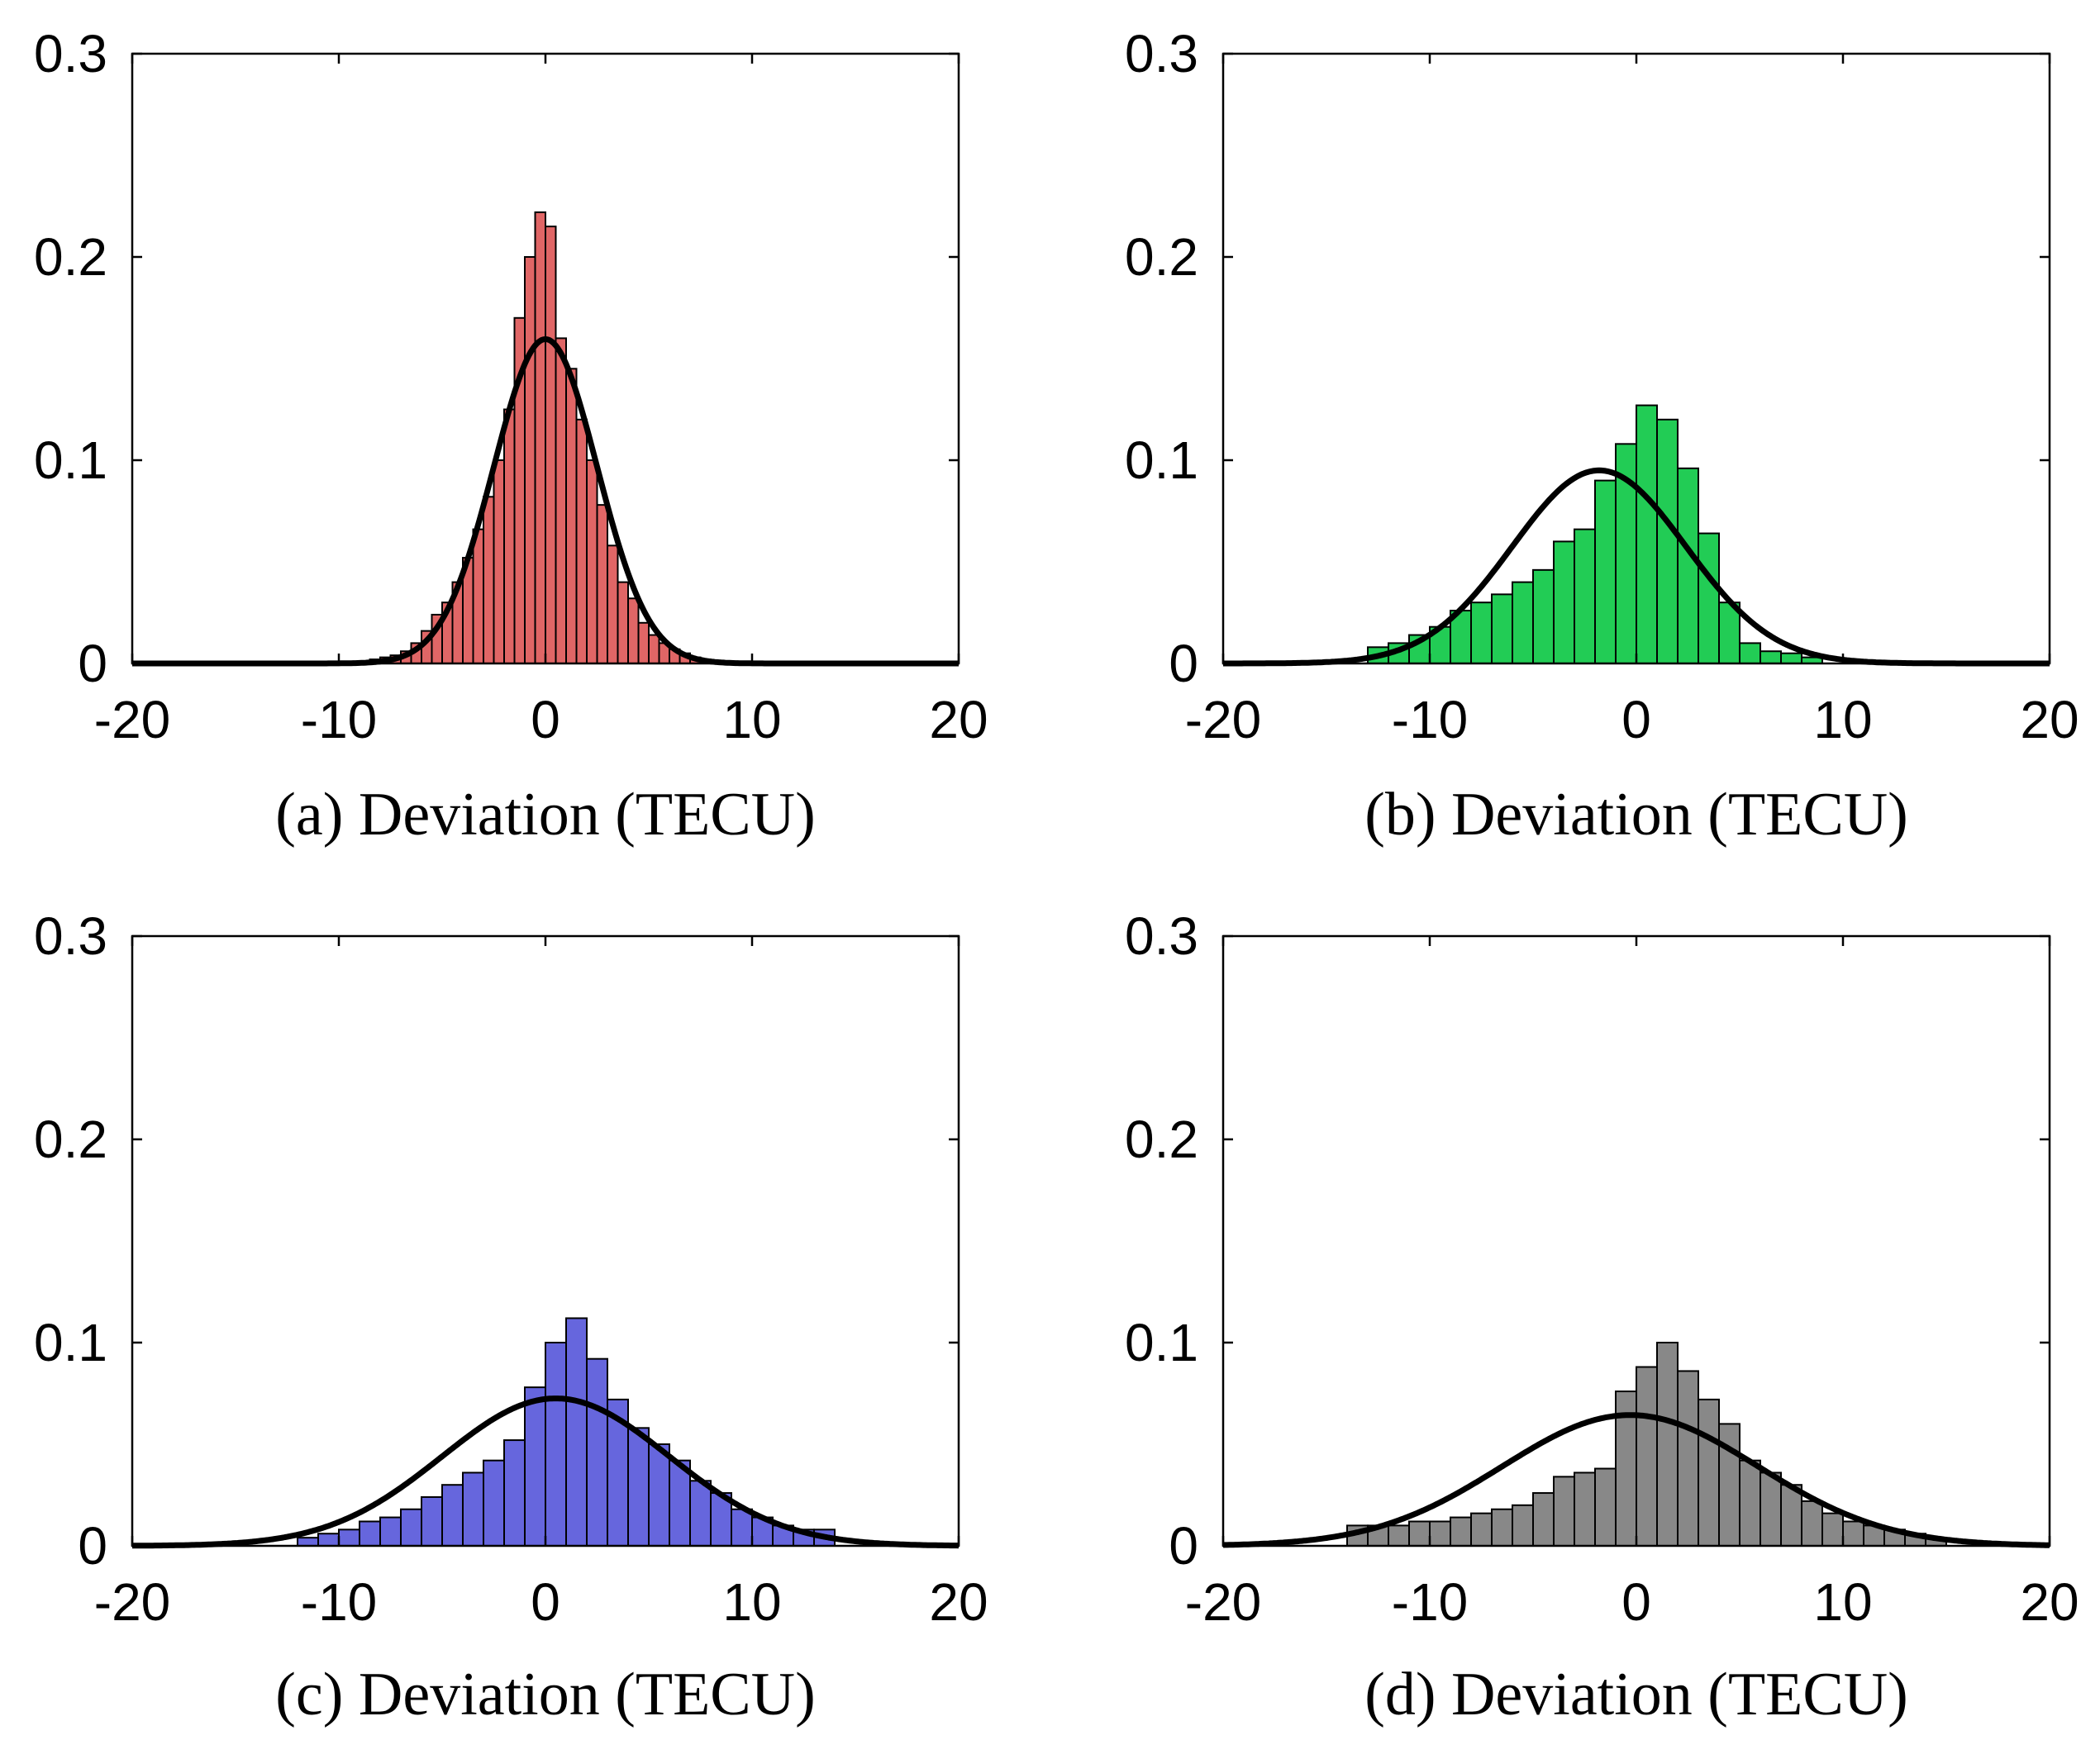 Image resolution: width=2100 pixels, height=1740 pixels. What do you see at coordinates (545, 1694) in the screenshot?
I see `x-axis-label: (c) Deviation (TECU)` at bounding box center [545, 1694].